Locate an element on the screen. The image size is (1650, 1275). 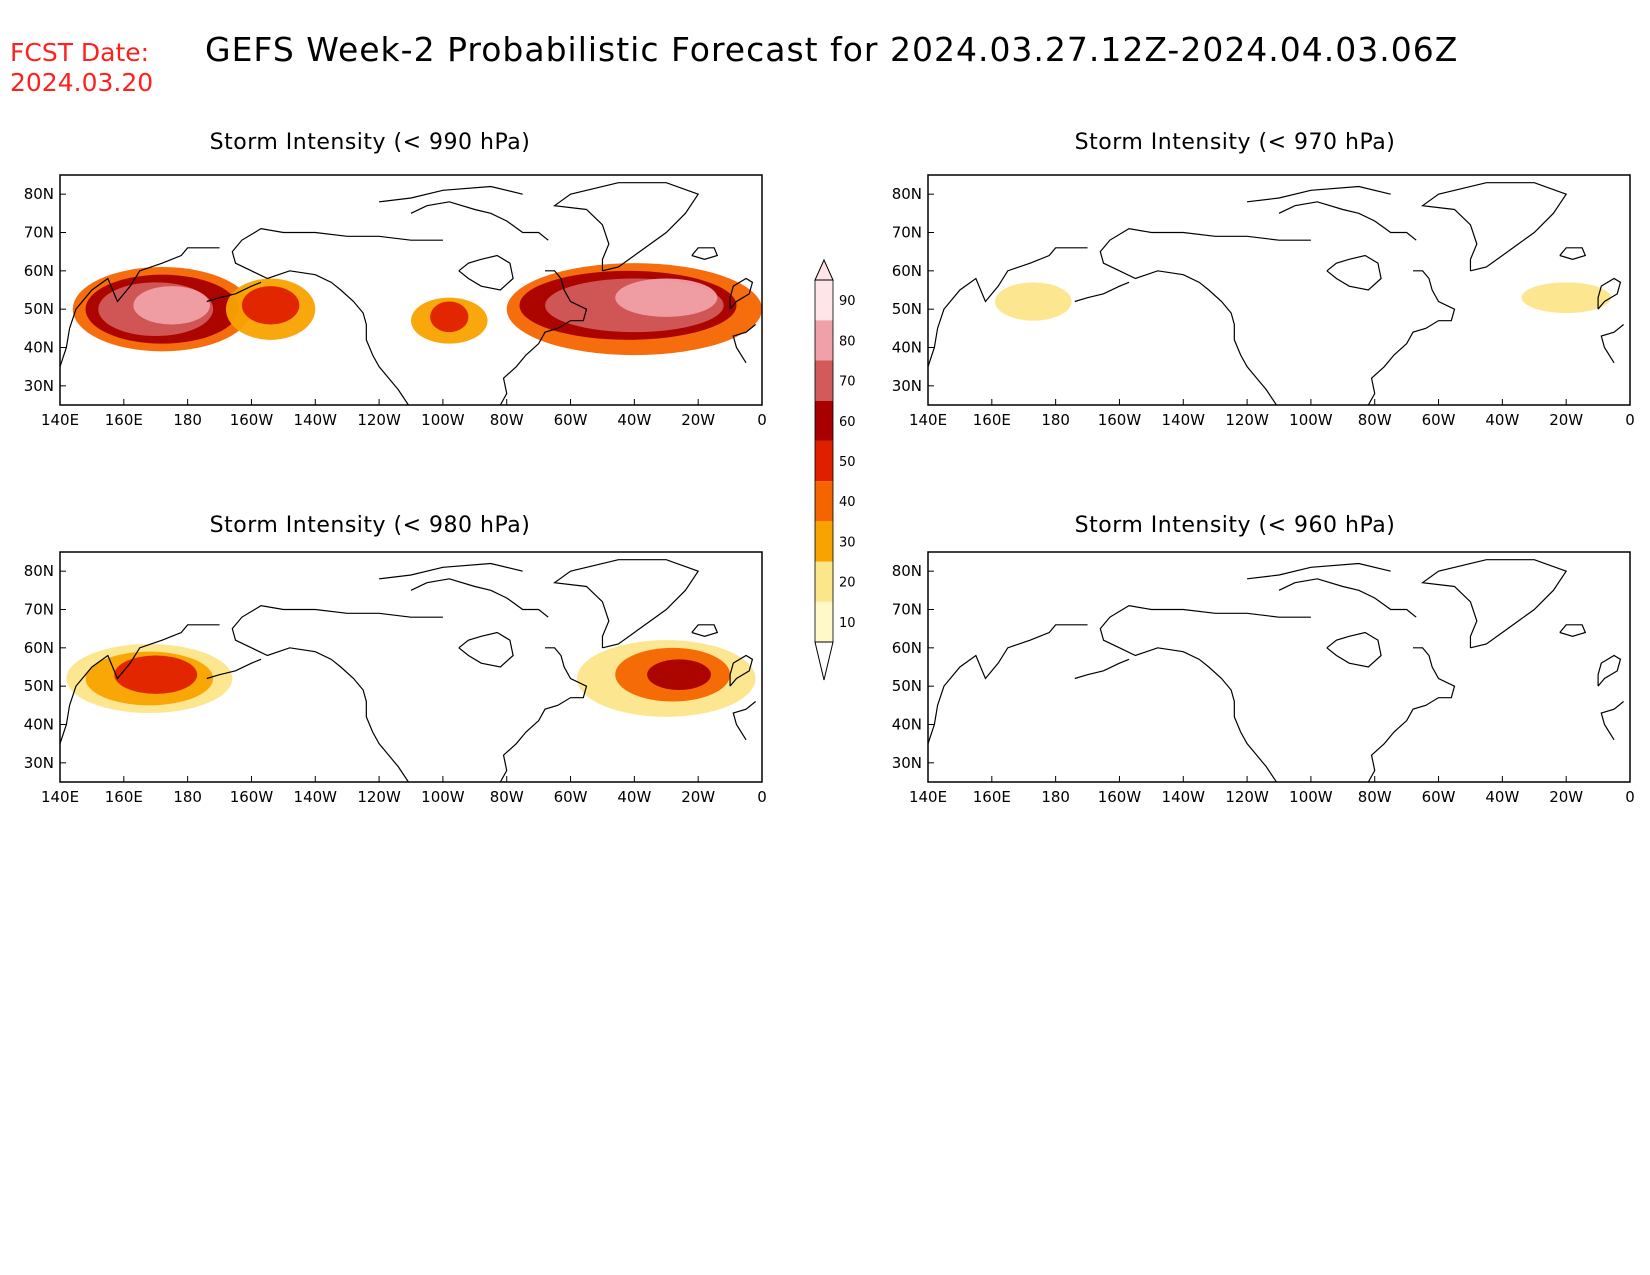
lat-label-p980-0: 80N is located at coordinates (39, 571).